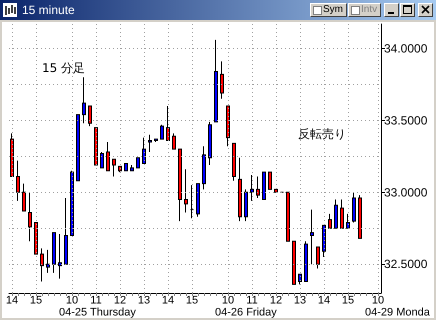  Describe the element at coordinates (97, 312) in the screenshot. I see `text: 04-25 Thursday` at that location.